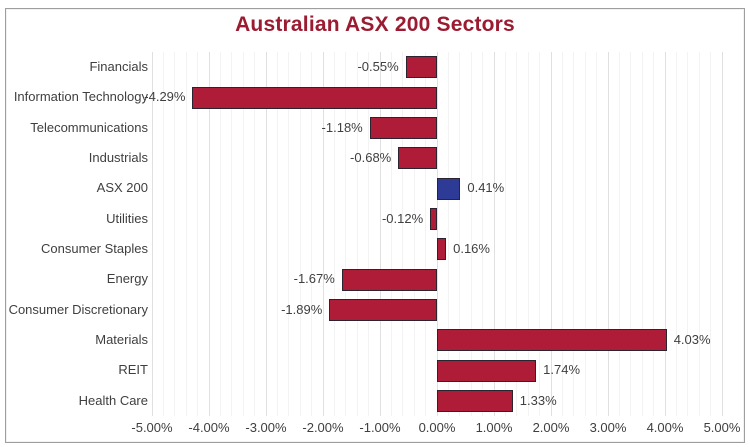 This screenshot has height=447, width=750. What do you see at coordinates (133, 370) in the screenshot?
I see `category-label-reit: REIT` at bounding box center [133, 370].